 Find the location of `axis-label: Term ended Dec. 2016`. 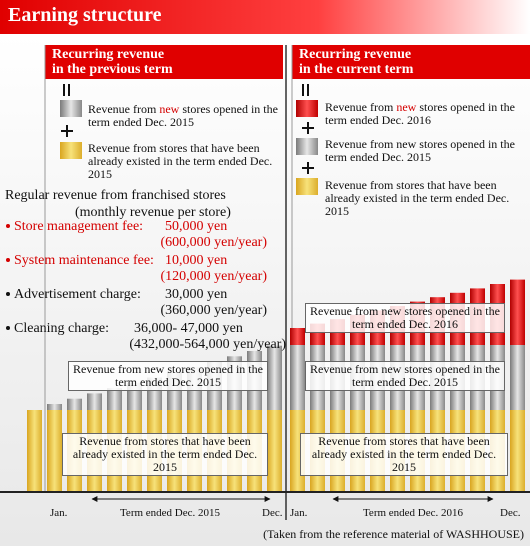

axis-label: Term ended Dec. 2016 is located at coordinates (413, 513).